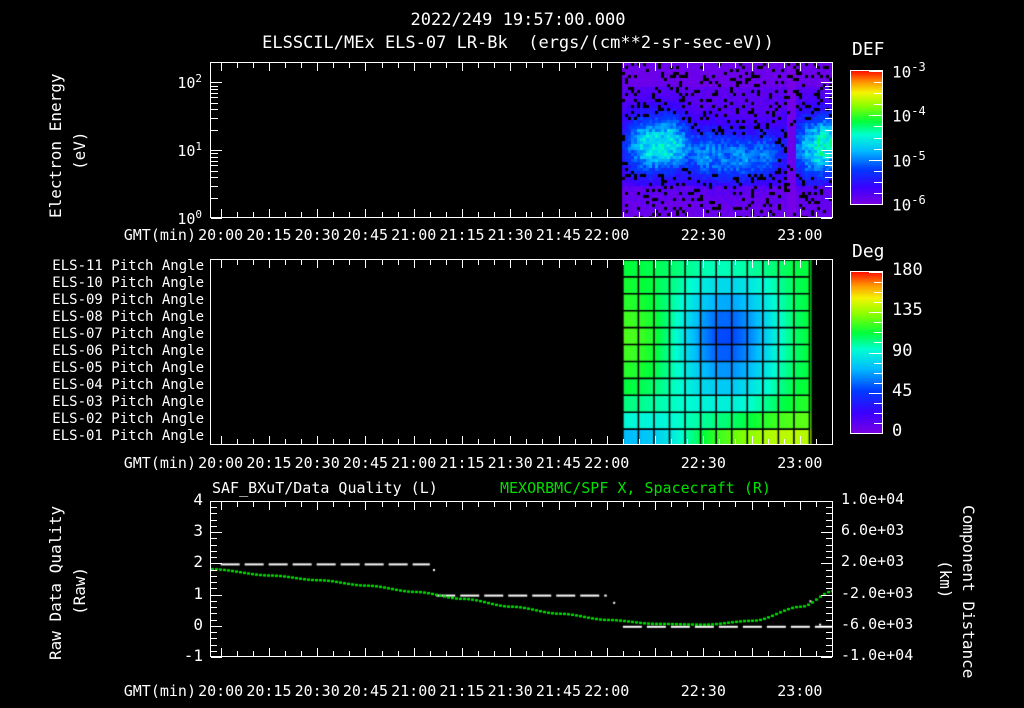 The image size is (1024, 708). I want to click on deg-colorbar-title: Deg, so click(868, 251).